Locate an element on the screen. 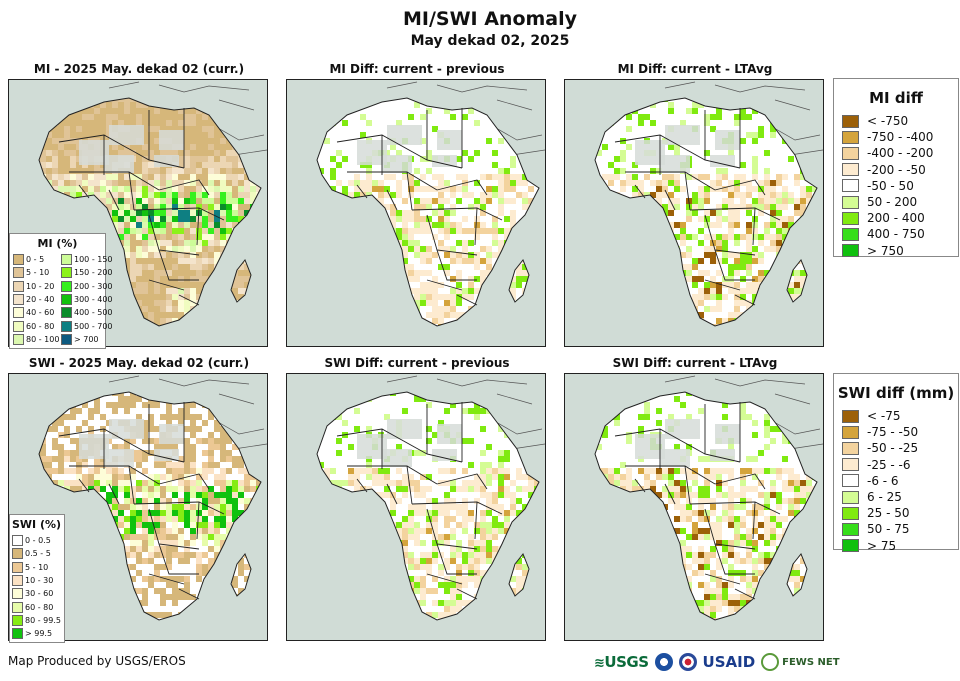  map-swi-diff-previous is located at coordinates (416, 507).